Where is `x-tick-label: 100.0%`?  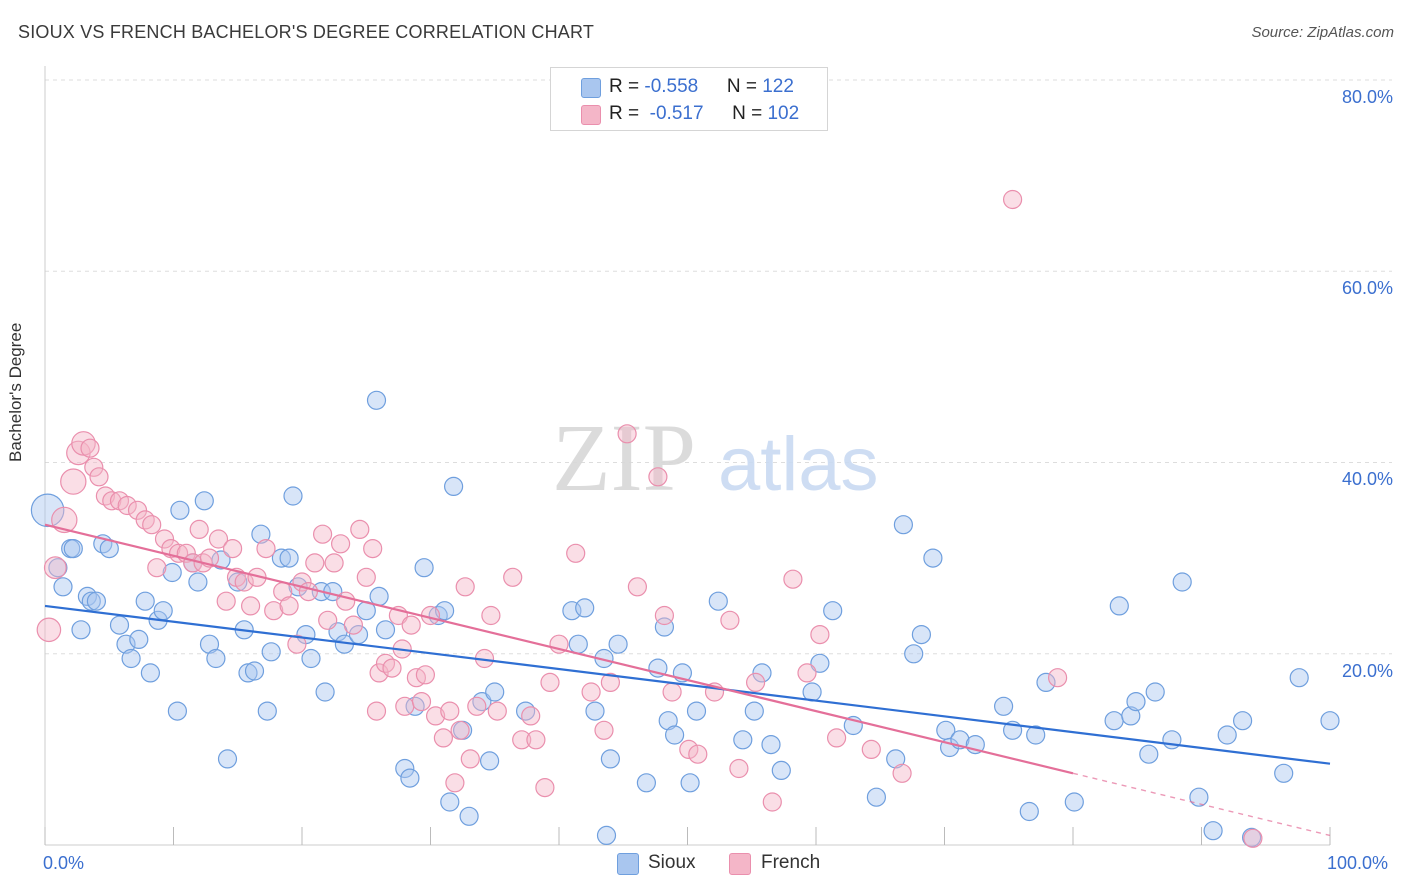
x-tick-label: 100.0% is located at coordinates (1358, 863).